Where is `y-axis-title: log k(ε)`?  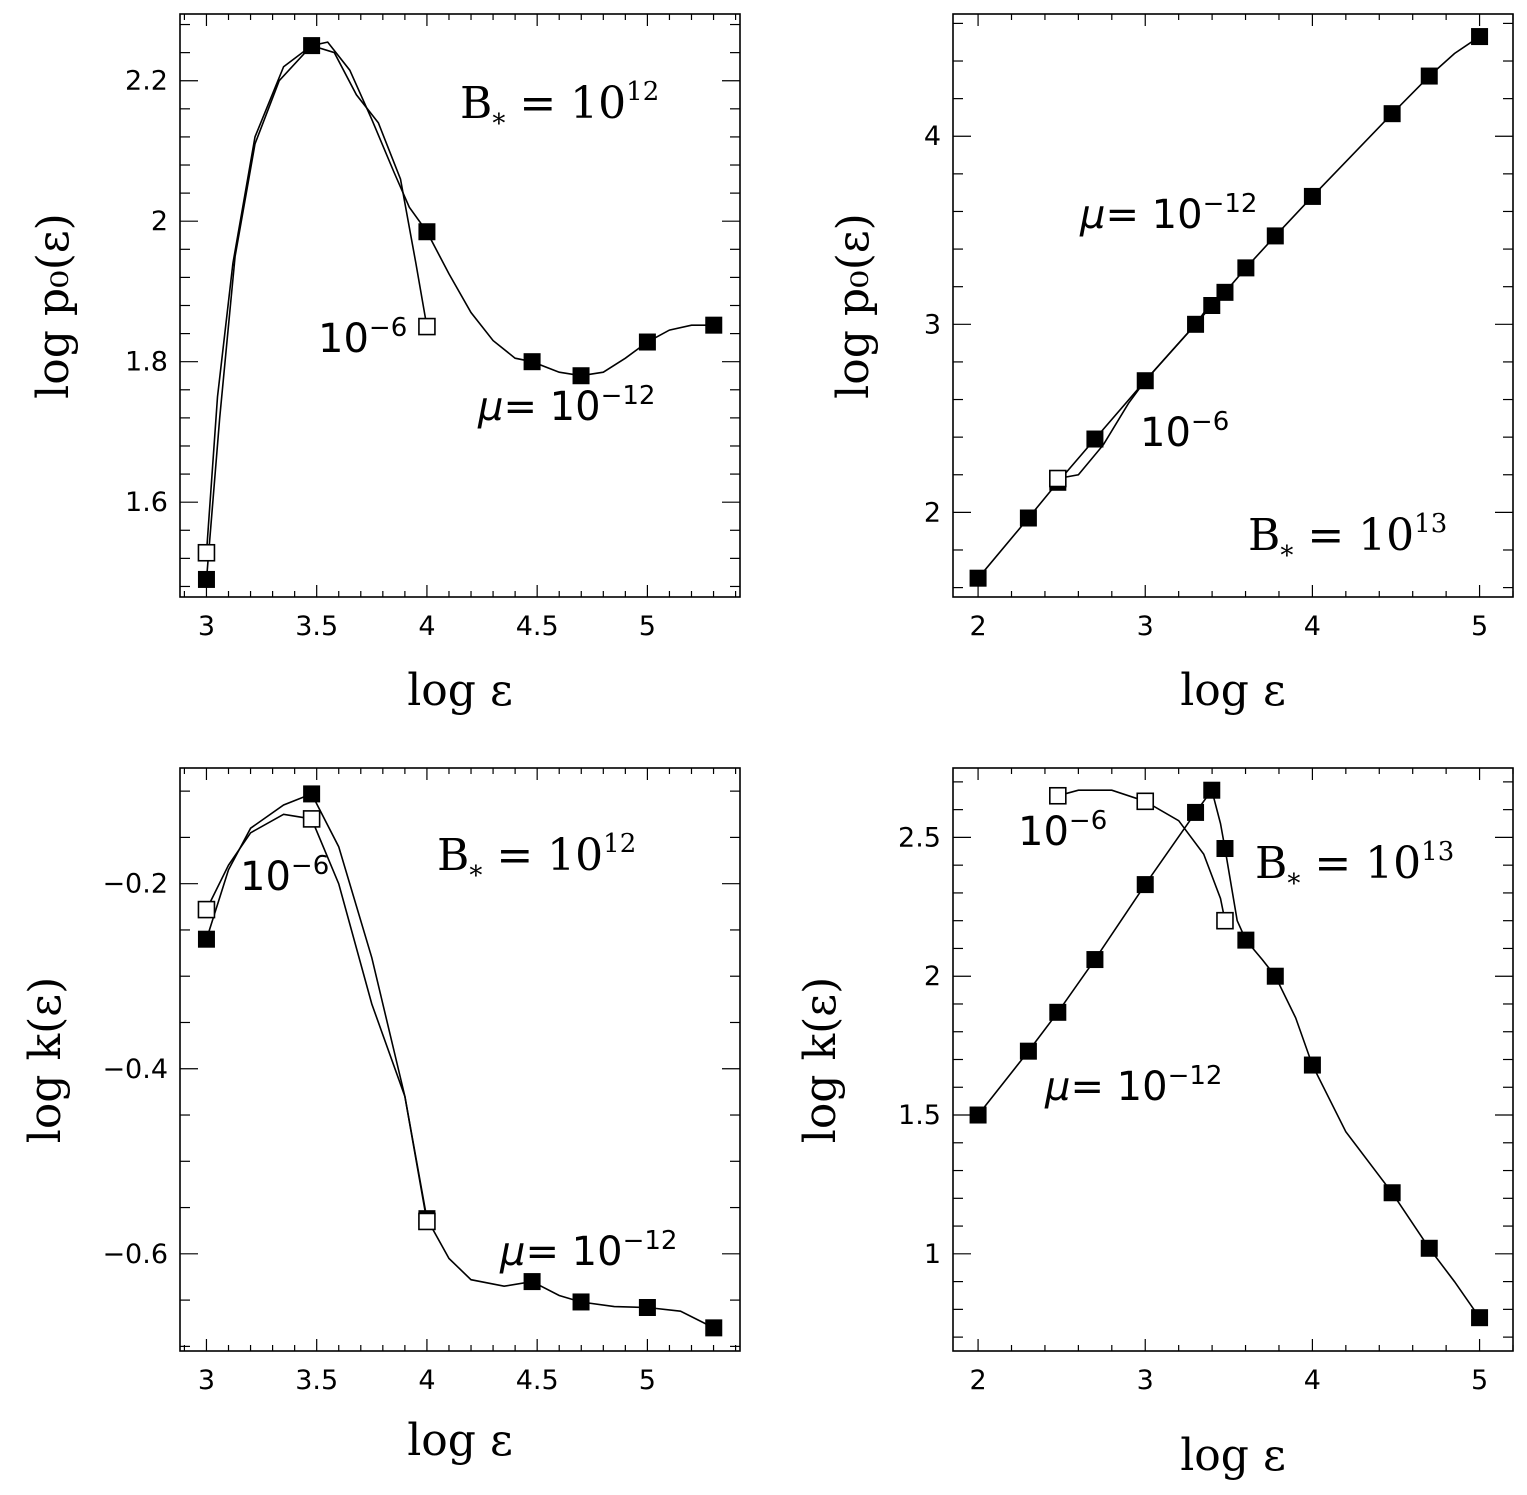
y-axis-title: log k(ε) is located at coordinates (45, 1060).